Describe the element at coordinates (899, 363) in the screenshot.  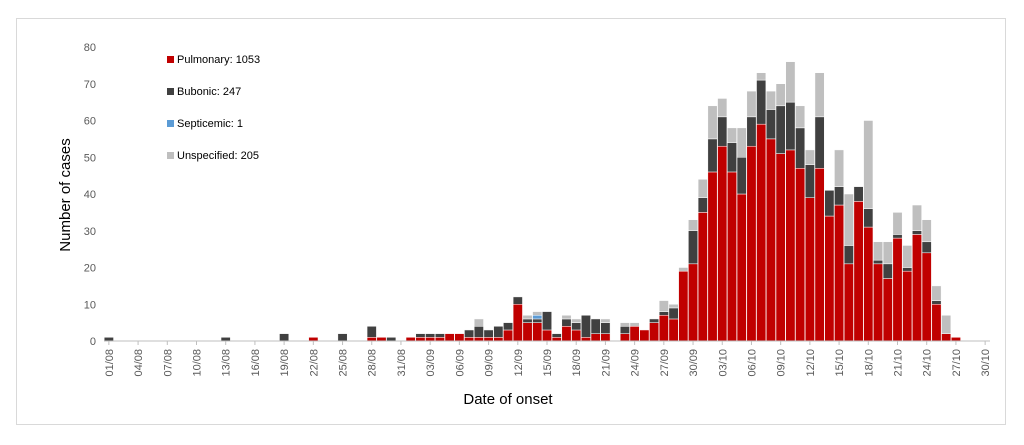
I see `x-tick-label: 21/10` at that location.